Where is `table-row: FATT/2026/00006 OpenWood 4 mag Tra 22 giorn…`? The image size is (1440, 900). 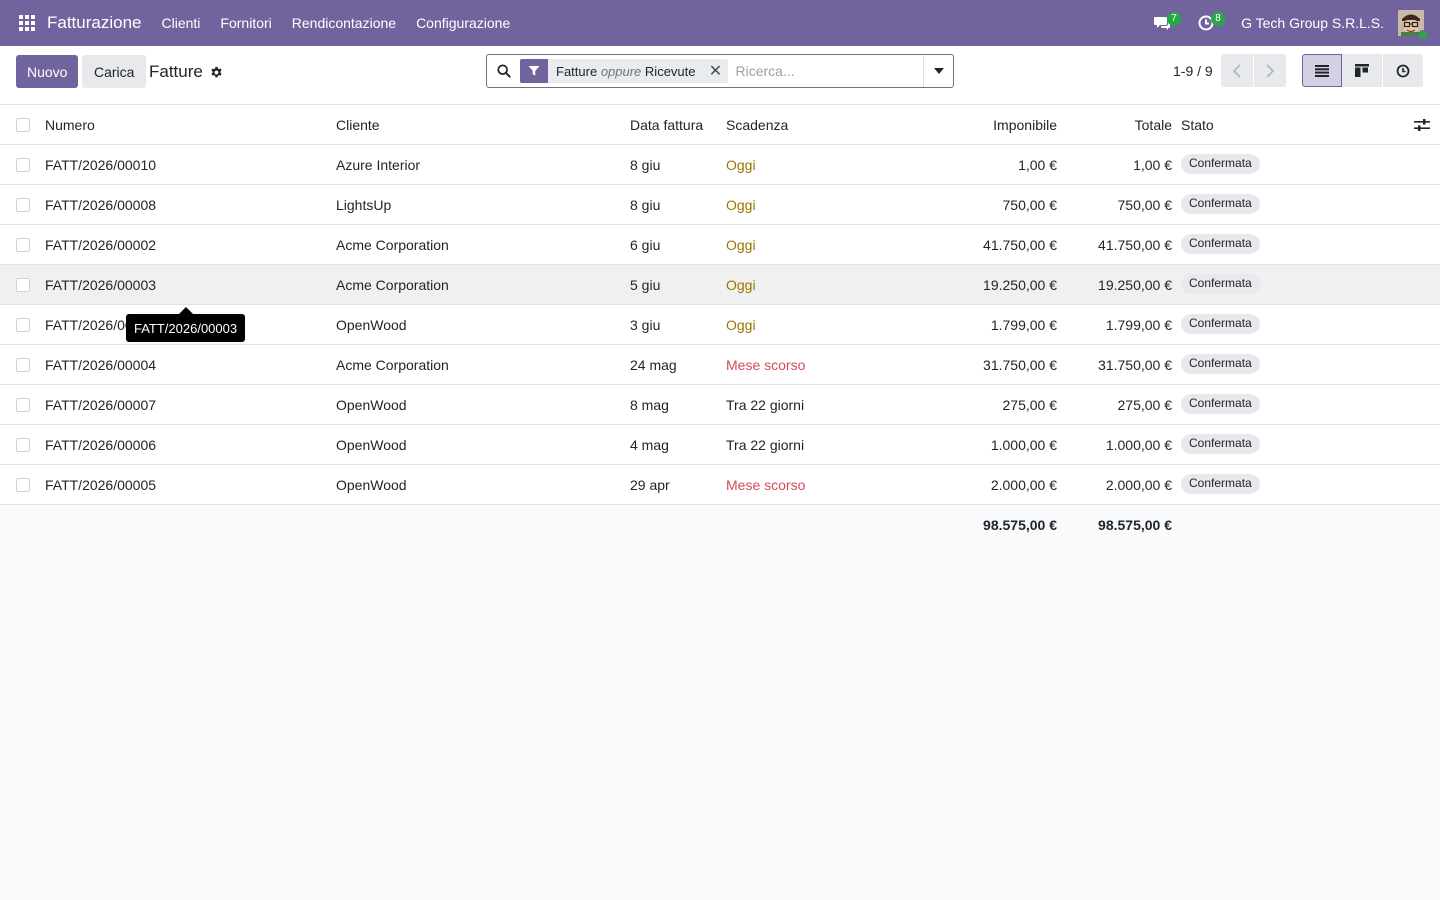
table-row: FATT/2026/00006 OpenWood 4 mag Tra 22 giorn… is located at coordinates (720, 445).